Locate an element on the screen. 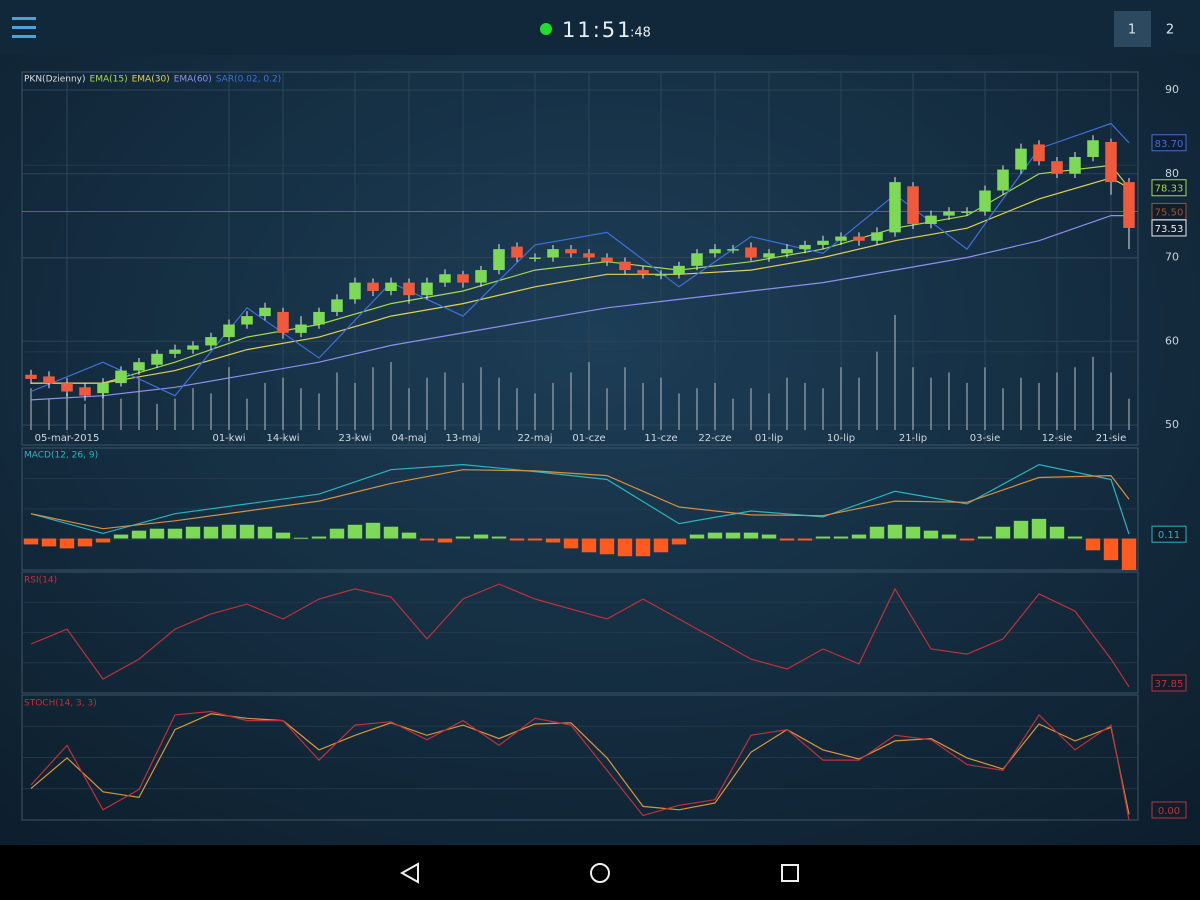 This screenshot has width=1200, height=900. value-label: 37.85 is located at coordinates (1169, 684).